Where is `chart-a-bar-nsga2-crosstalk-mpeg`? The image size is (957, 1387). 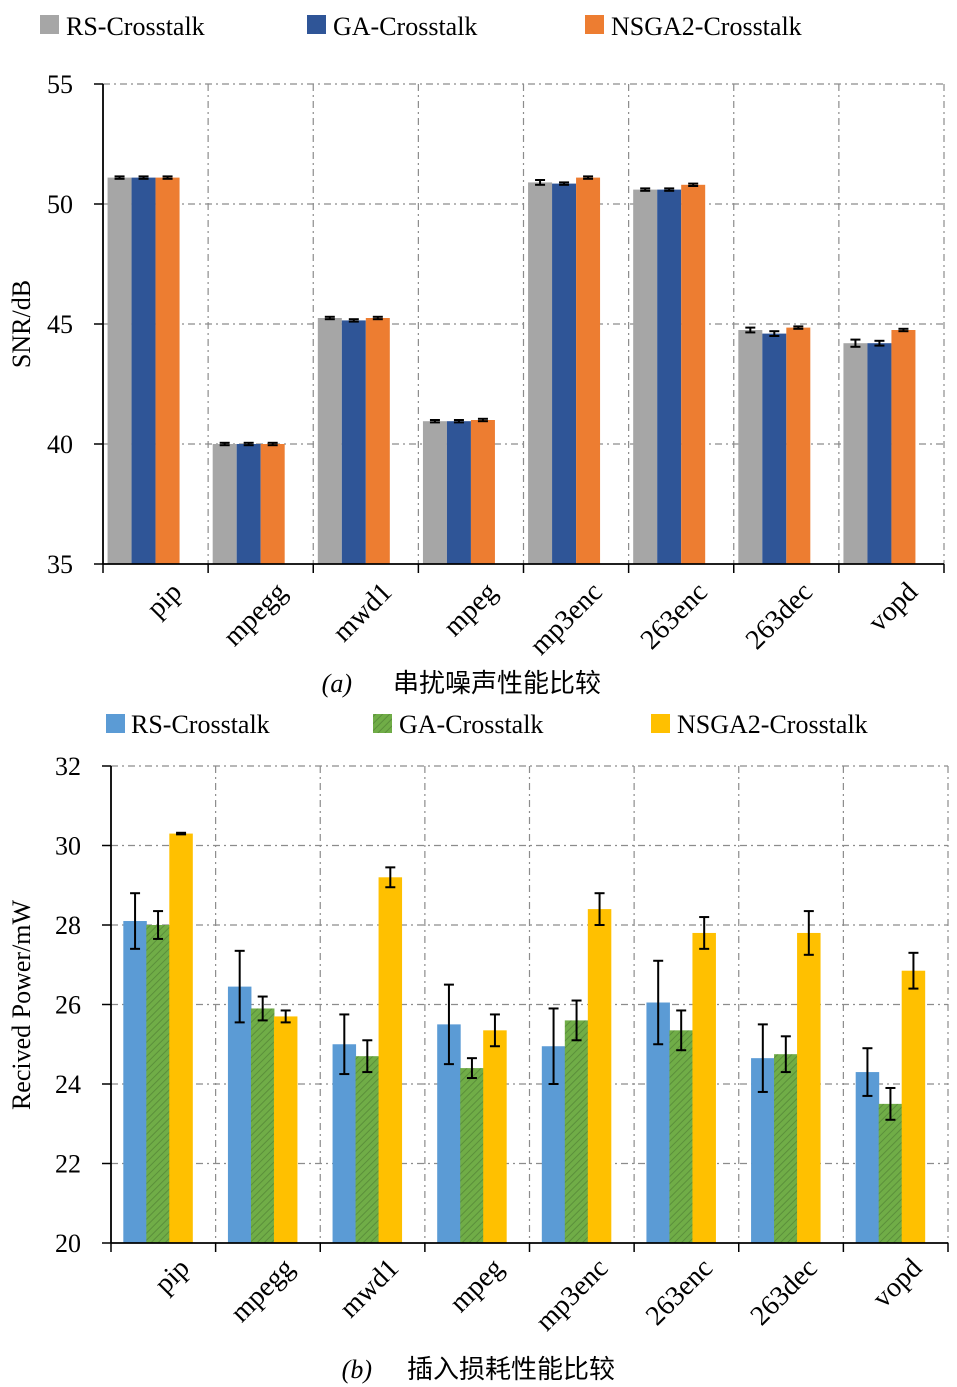 chart-a-bar-nsga2-crosstalk-mpeg is located at coordinates (482, 492).